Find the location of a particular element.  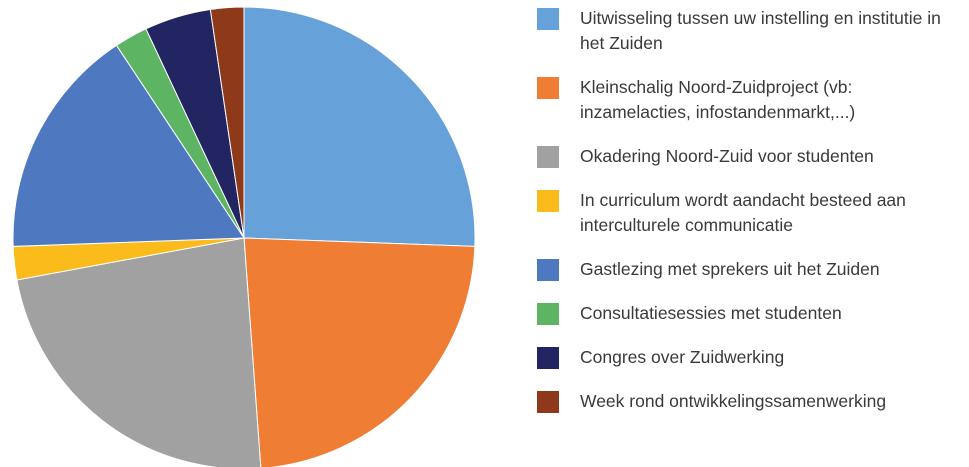

legend-item: Okadering Noord-Zuid voor studenten is located at coordinates (749, 156).